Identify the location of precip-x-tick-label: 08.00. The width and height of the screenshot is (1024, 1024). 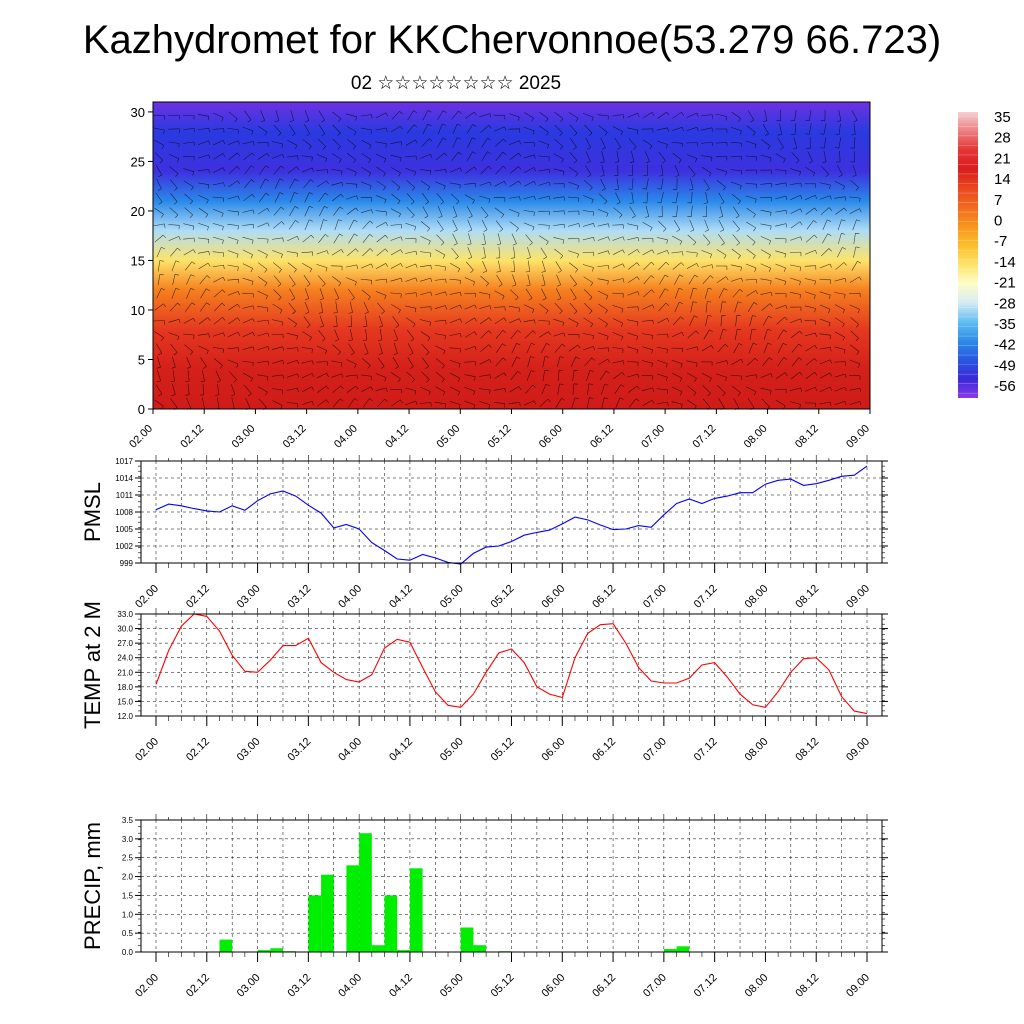
(757, 986).